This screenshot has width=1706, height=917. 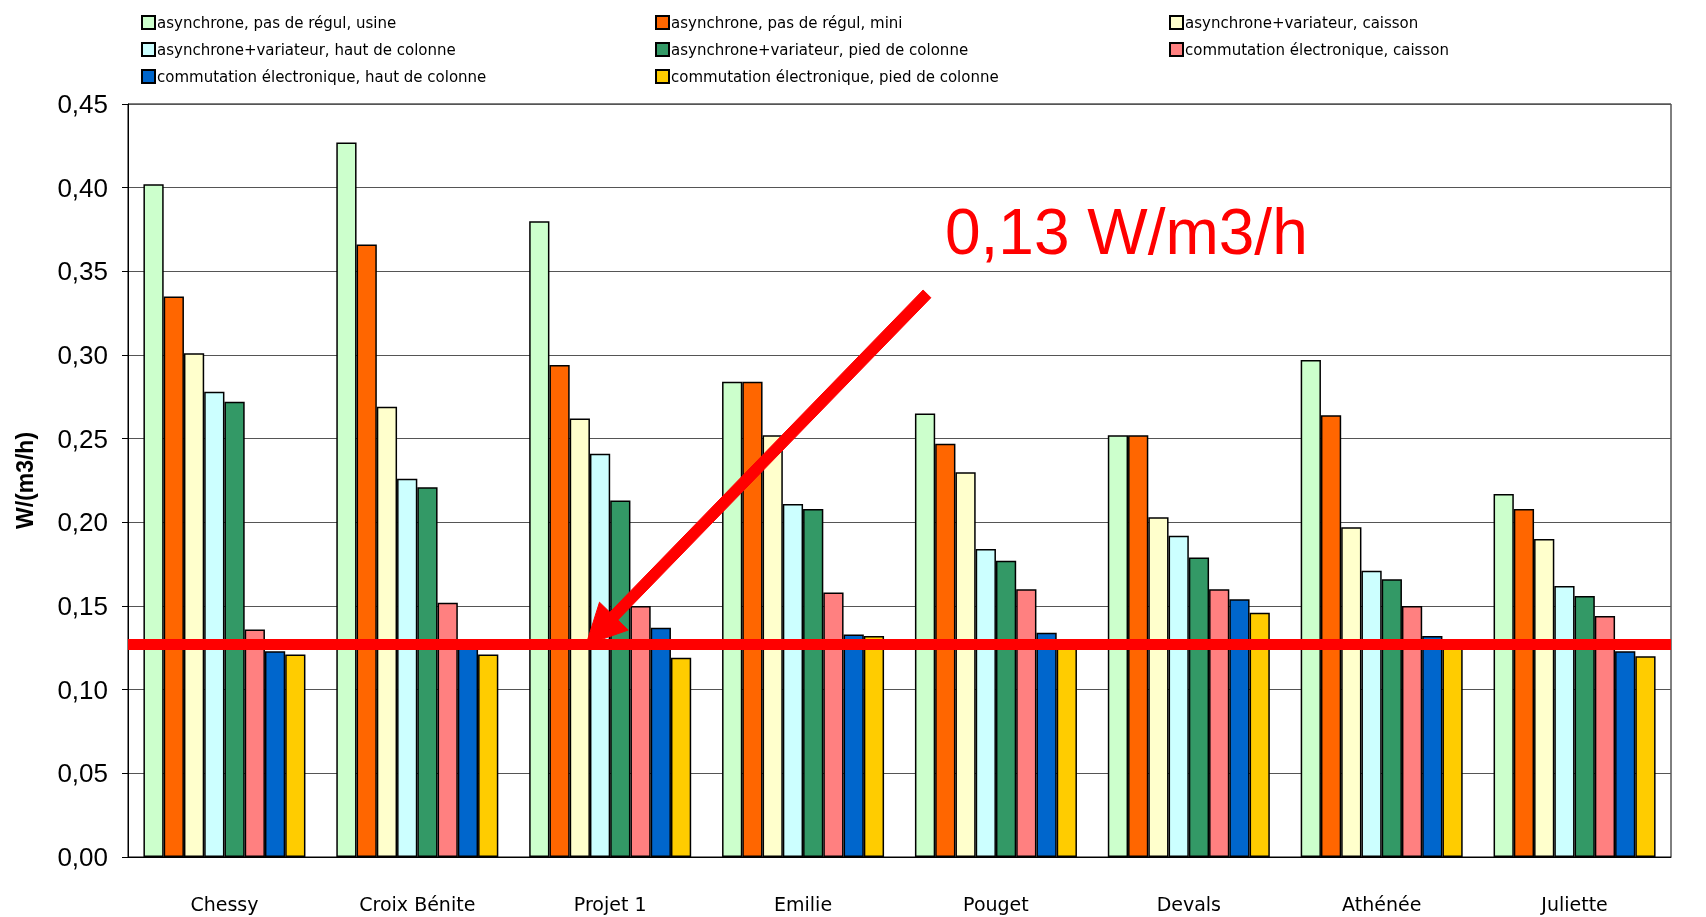 What do you see at coordinates (82, 857) in the screenshot?
I see `y-tick-label: 0,00` at bounding box center [82, 857].